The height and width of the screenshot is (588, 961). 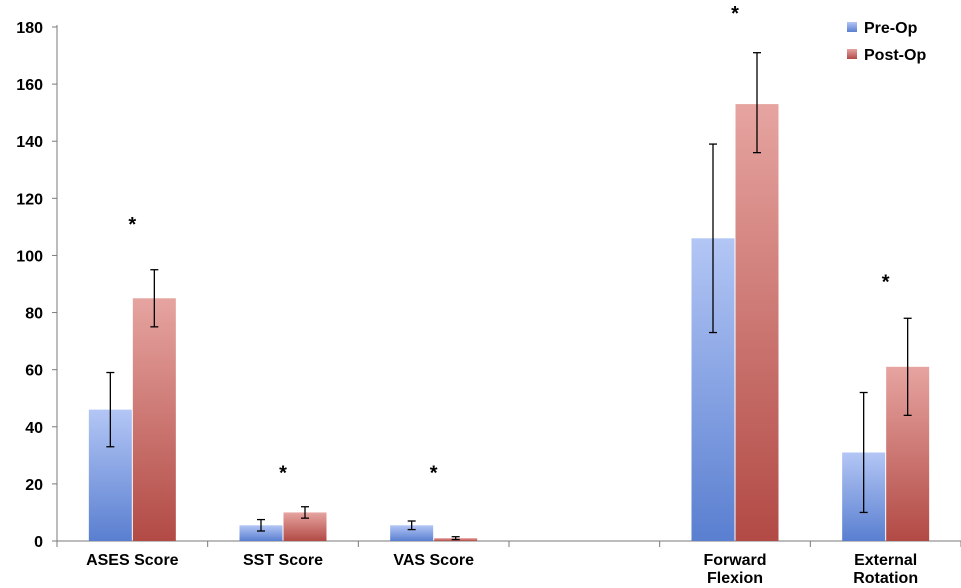 I want to click on y-tick-label: 100, so click(x=29, y=256).